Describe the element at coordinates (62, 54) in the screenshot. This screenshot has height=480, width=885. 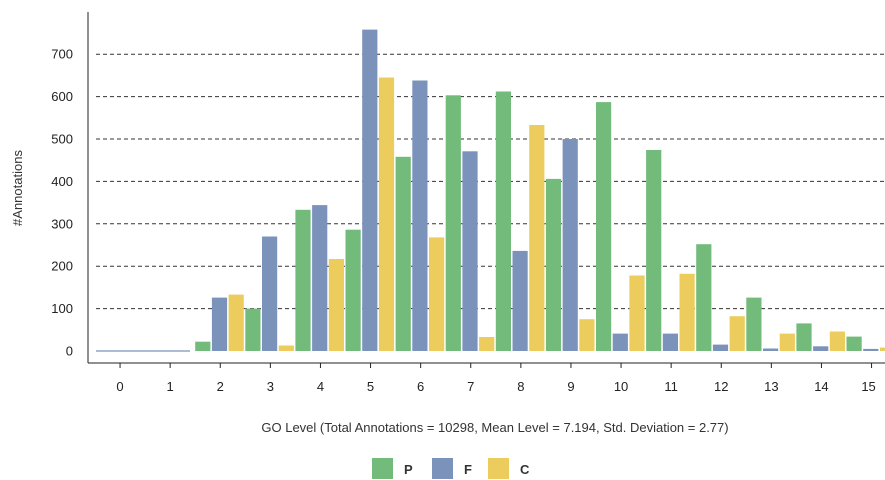
I see `y-tick-label: 700` at that location.